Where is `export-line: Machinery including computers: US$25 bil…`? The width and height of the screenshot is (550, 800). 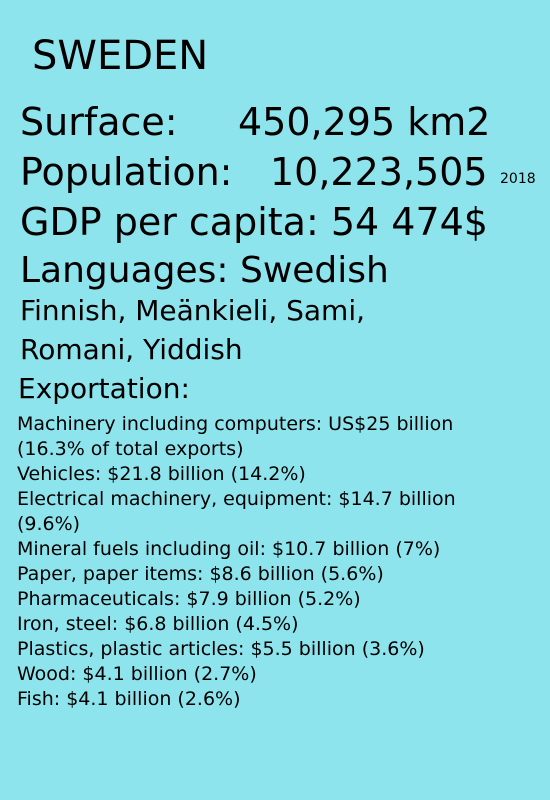
export-line: Machinery including computers: US$25 bil… is located at coordinates (235, 424).